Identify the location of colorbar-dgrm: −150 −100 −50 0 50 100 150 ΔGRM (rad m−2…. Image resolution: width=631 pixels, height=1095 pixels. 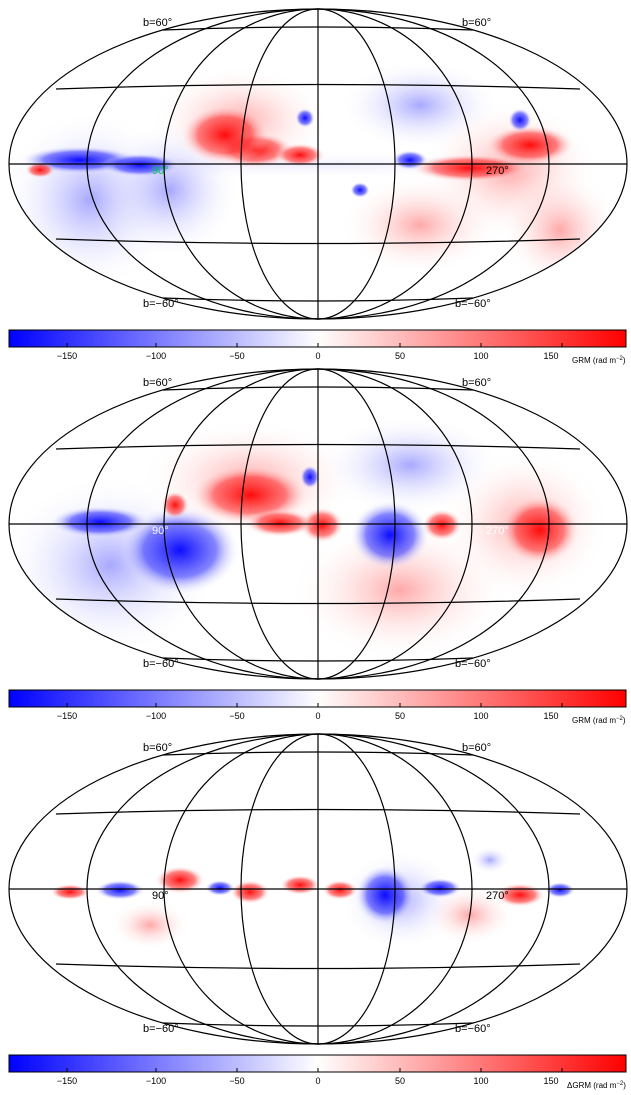
(315, 1072).